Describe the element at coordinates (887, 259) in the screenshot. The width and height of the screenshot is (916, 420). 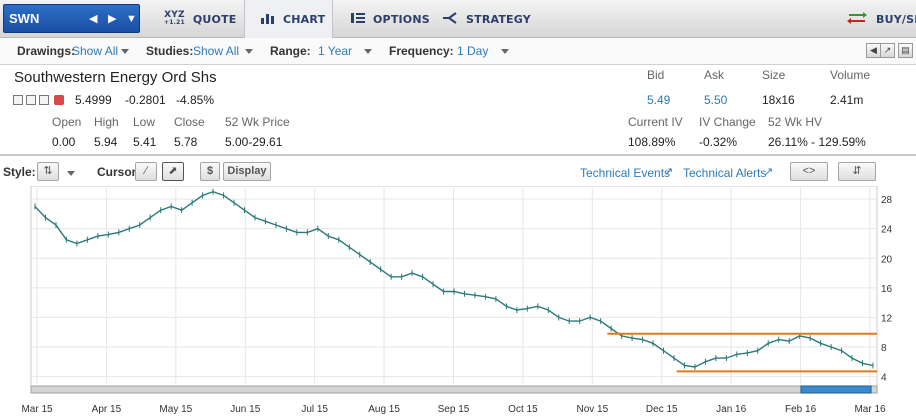
I see `y-tick-label: 20` at that location.